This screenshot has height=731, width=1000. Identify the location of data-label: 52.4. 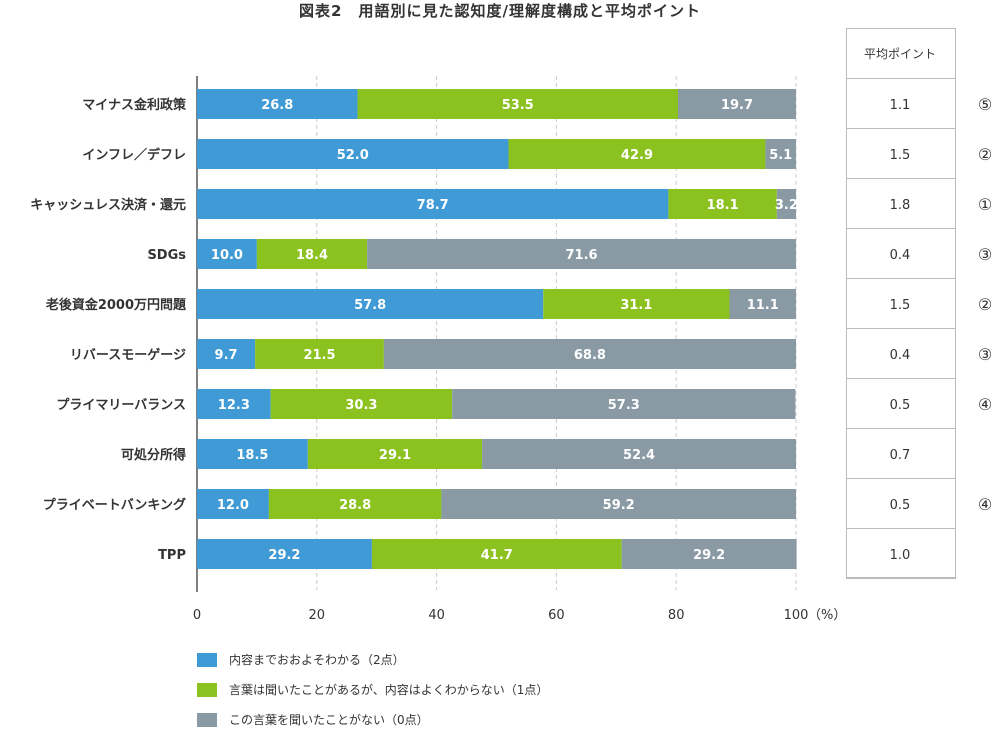
(639, 455).